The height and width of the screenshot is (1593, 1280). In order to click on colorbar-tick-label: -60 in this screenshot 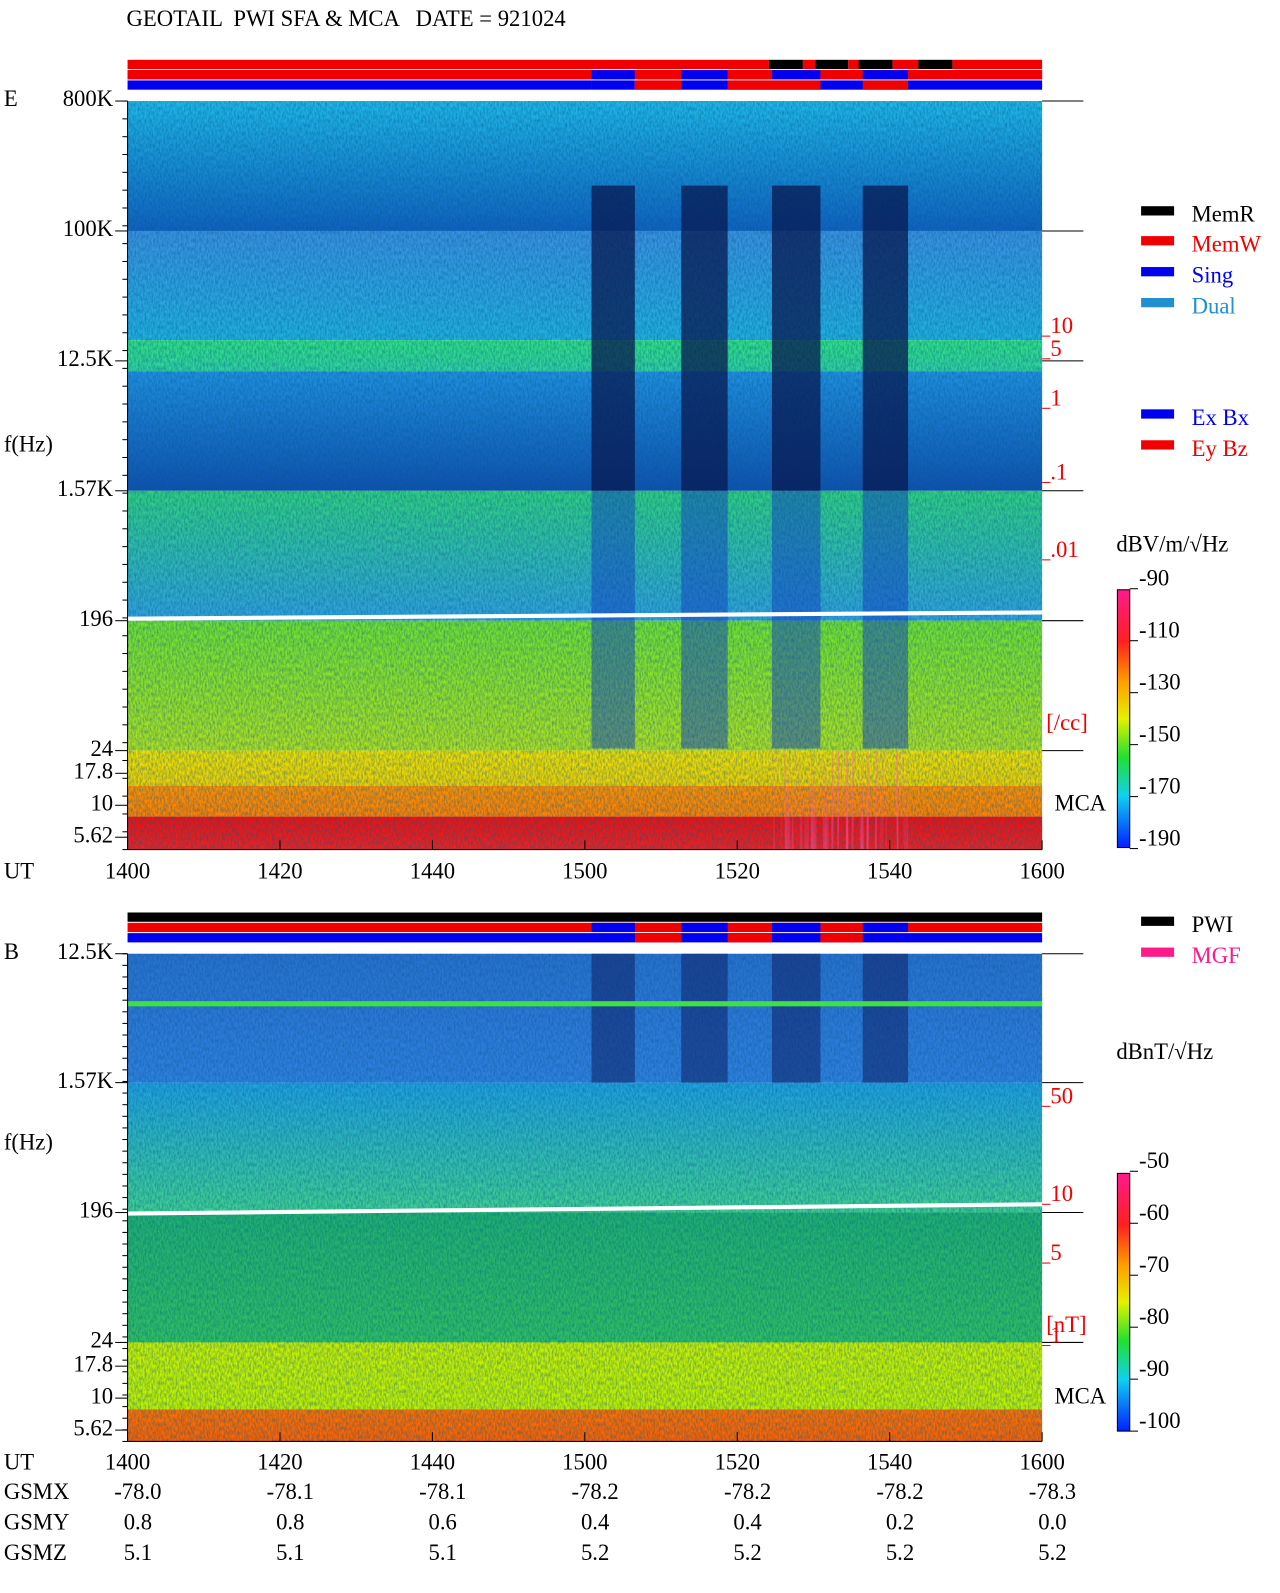, I will do `click(1154, 1212)`.